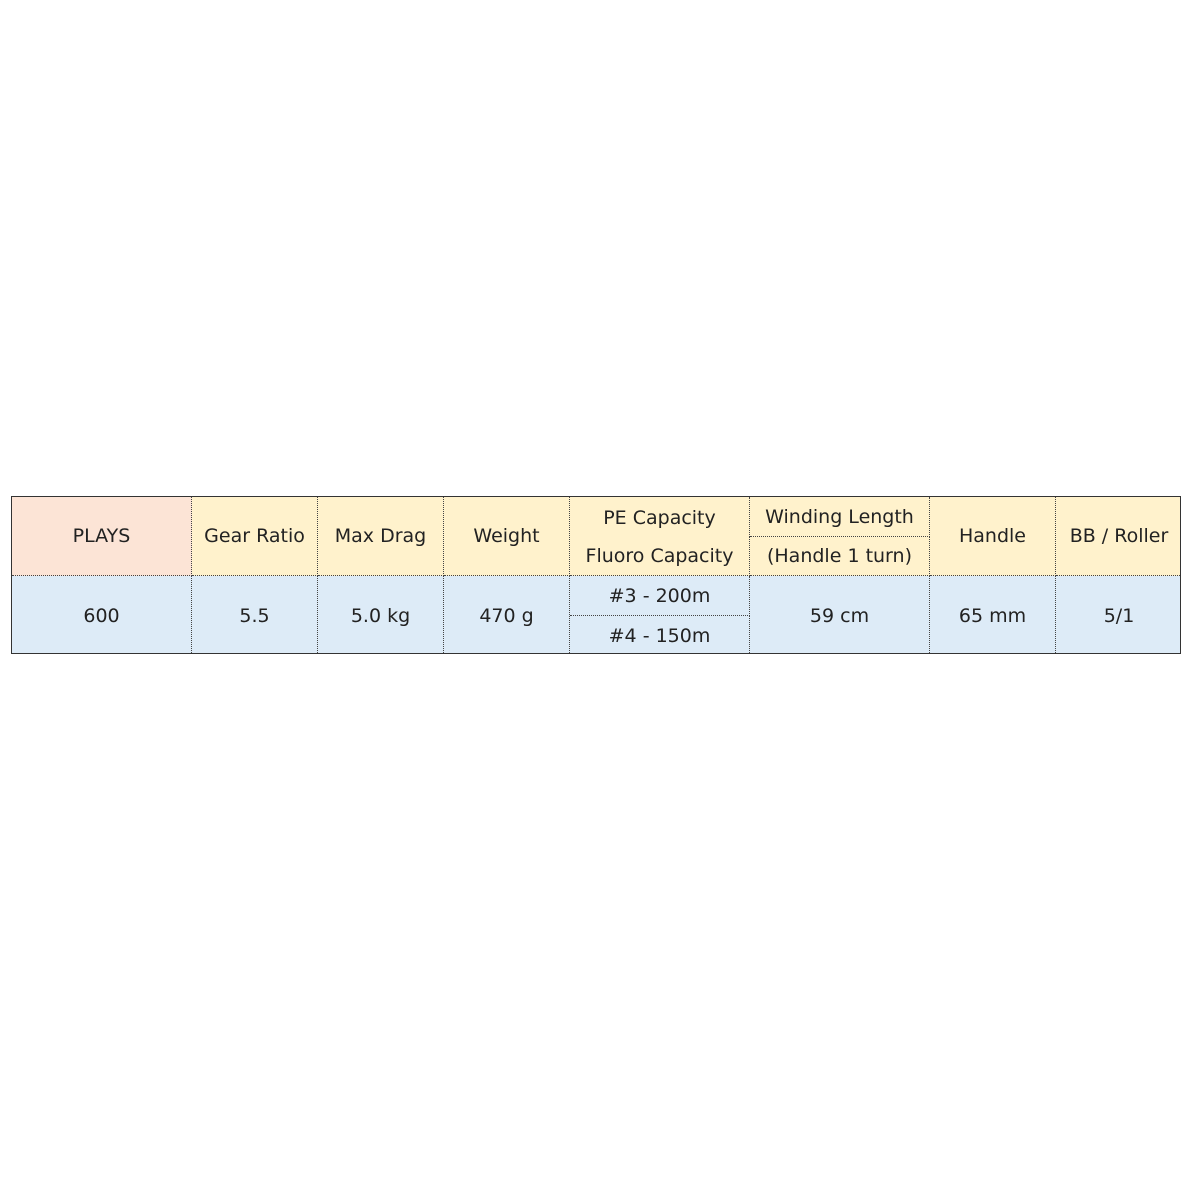  I want to click on header-winding-length: Winding Length, so click(840, 517).